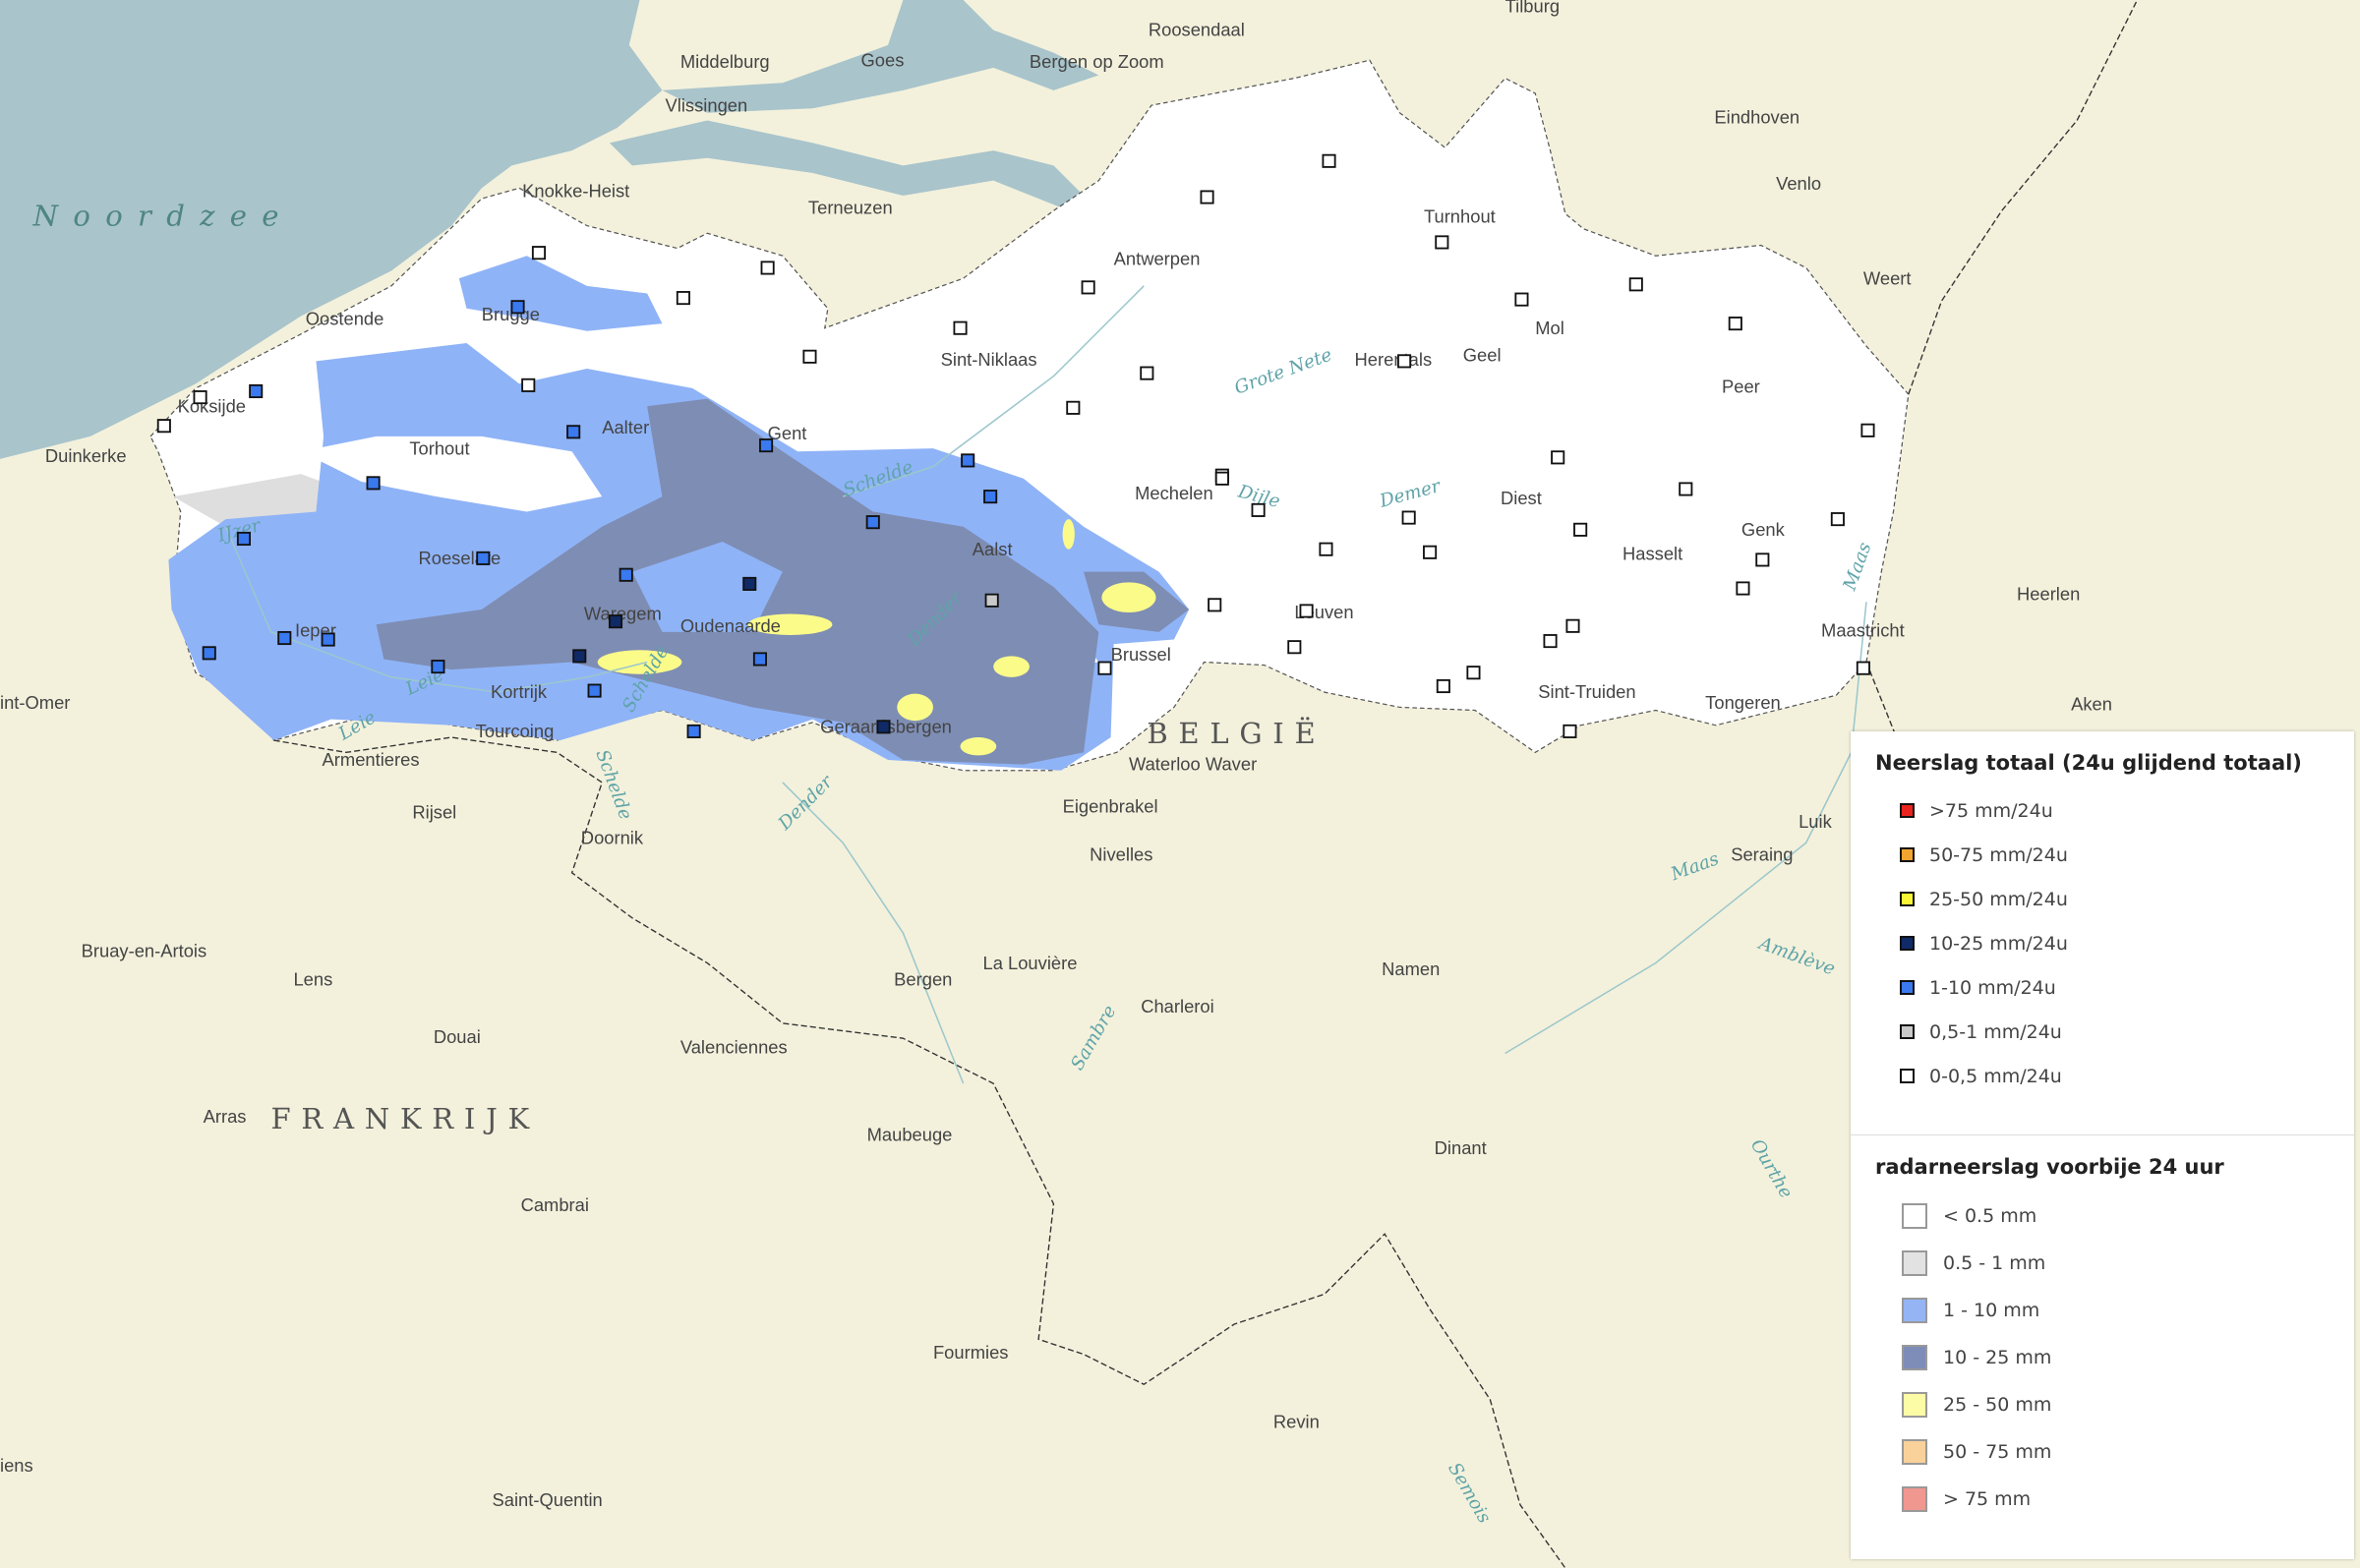  Describe the element at coordinates (971, 1352) in the screenshot. I see `city-label: Fourmies` at that location.